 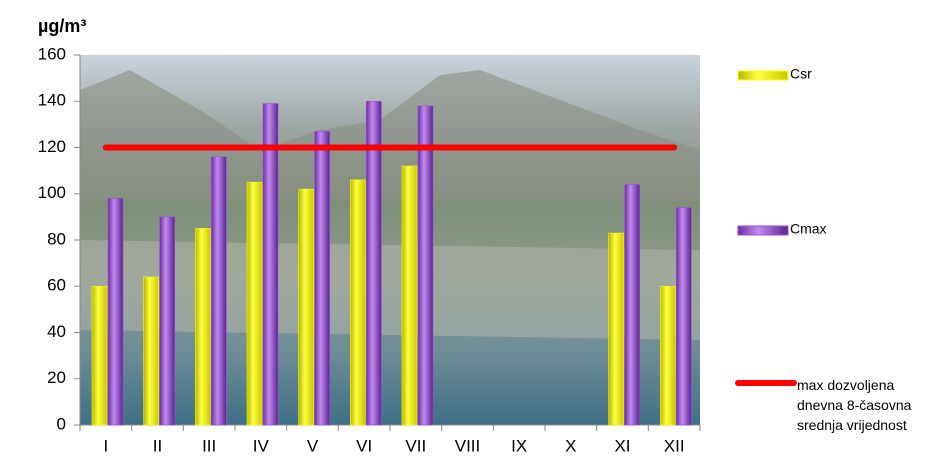 I want to click on y-tick-label: 100, so click(x=52, y=192).